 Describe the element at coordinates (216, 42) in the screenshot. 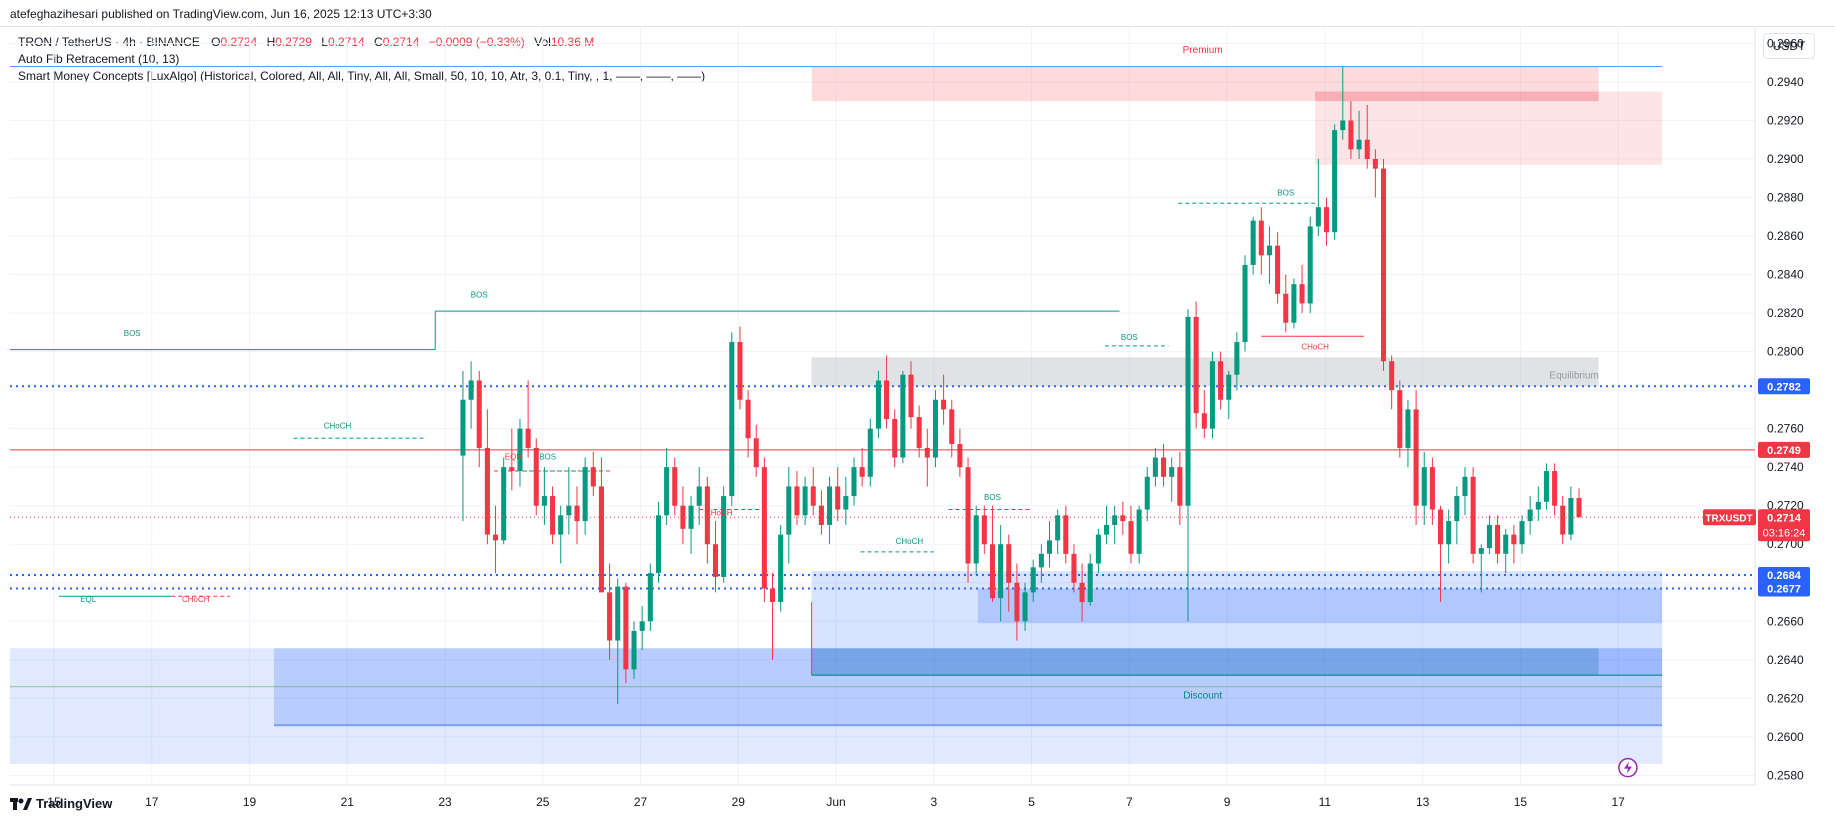

I see `open-label: O` at that location.